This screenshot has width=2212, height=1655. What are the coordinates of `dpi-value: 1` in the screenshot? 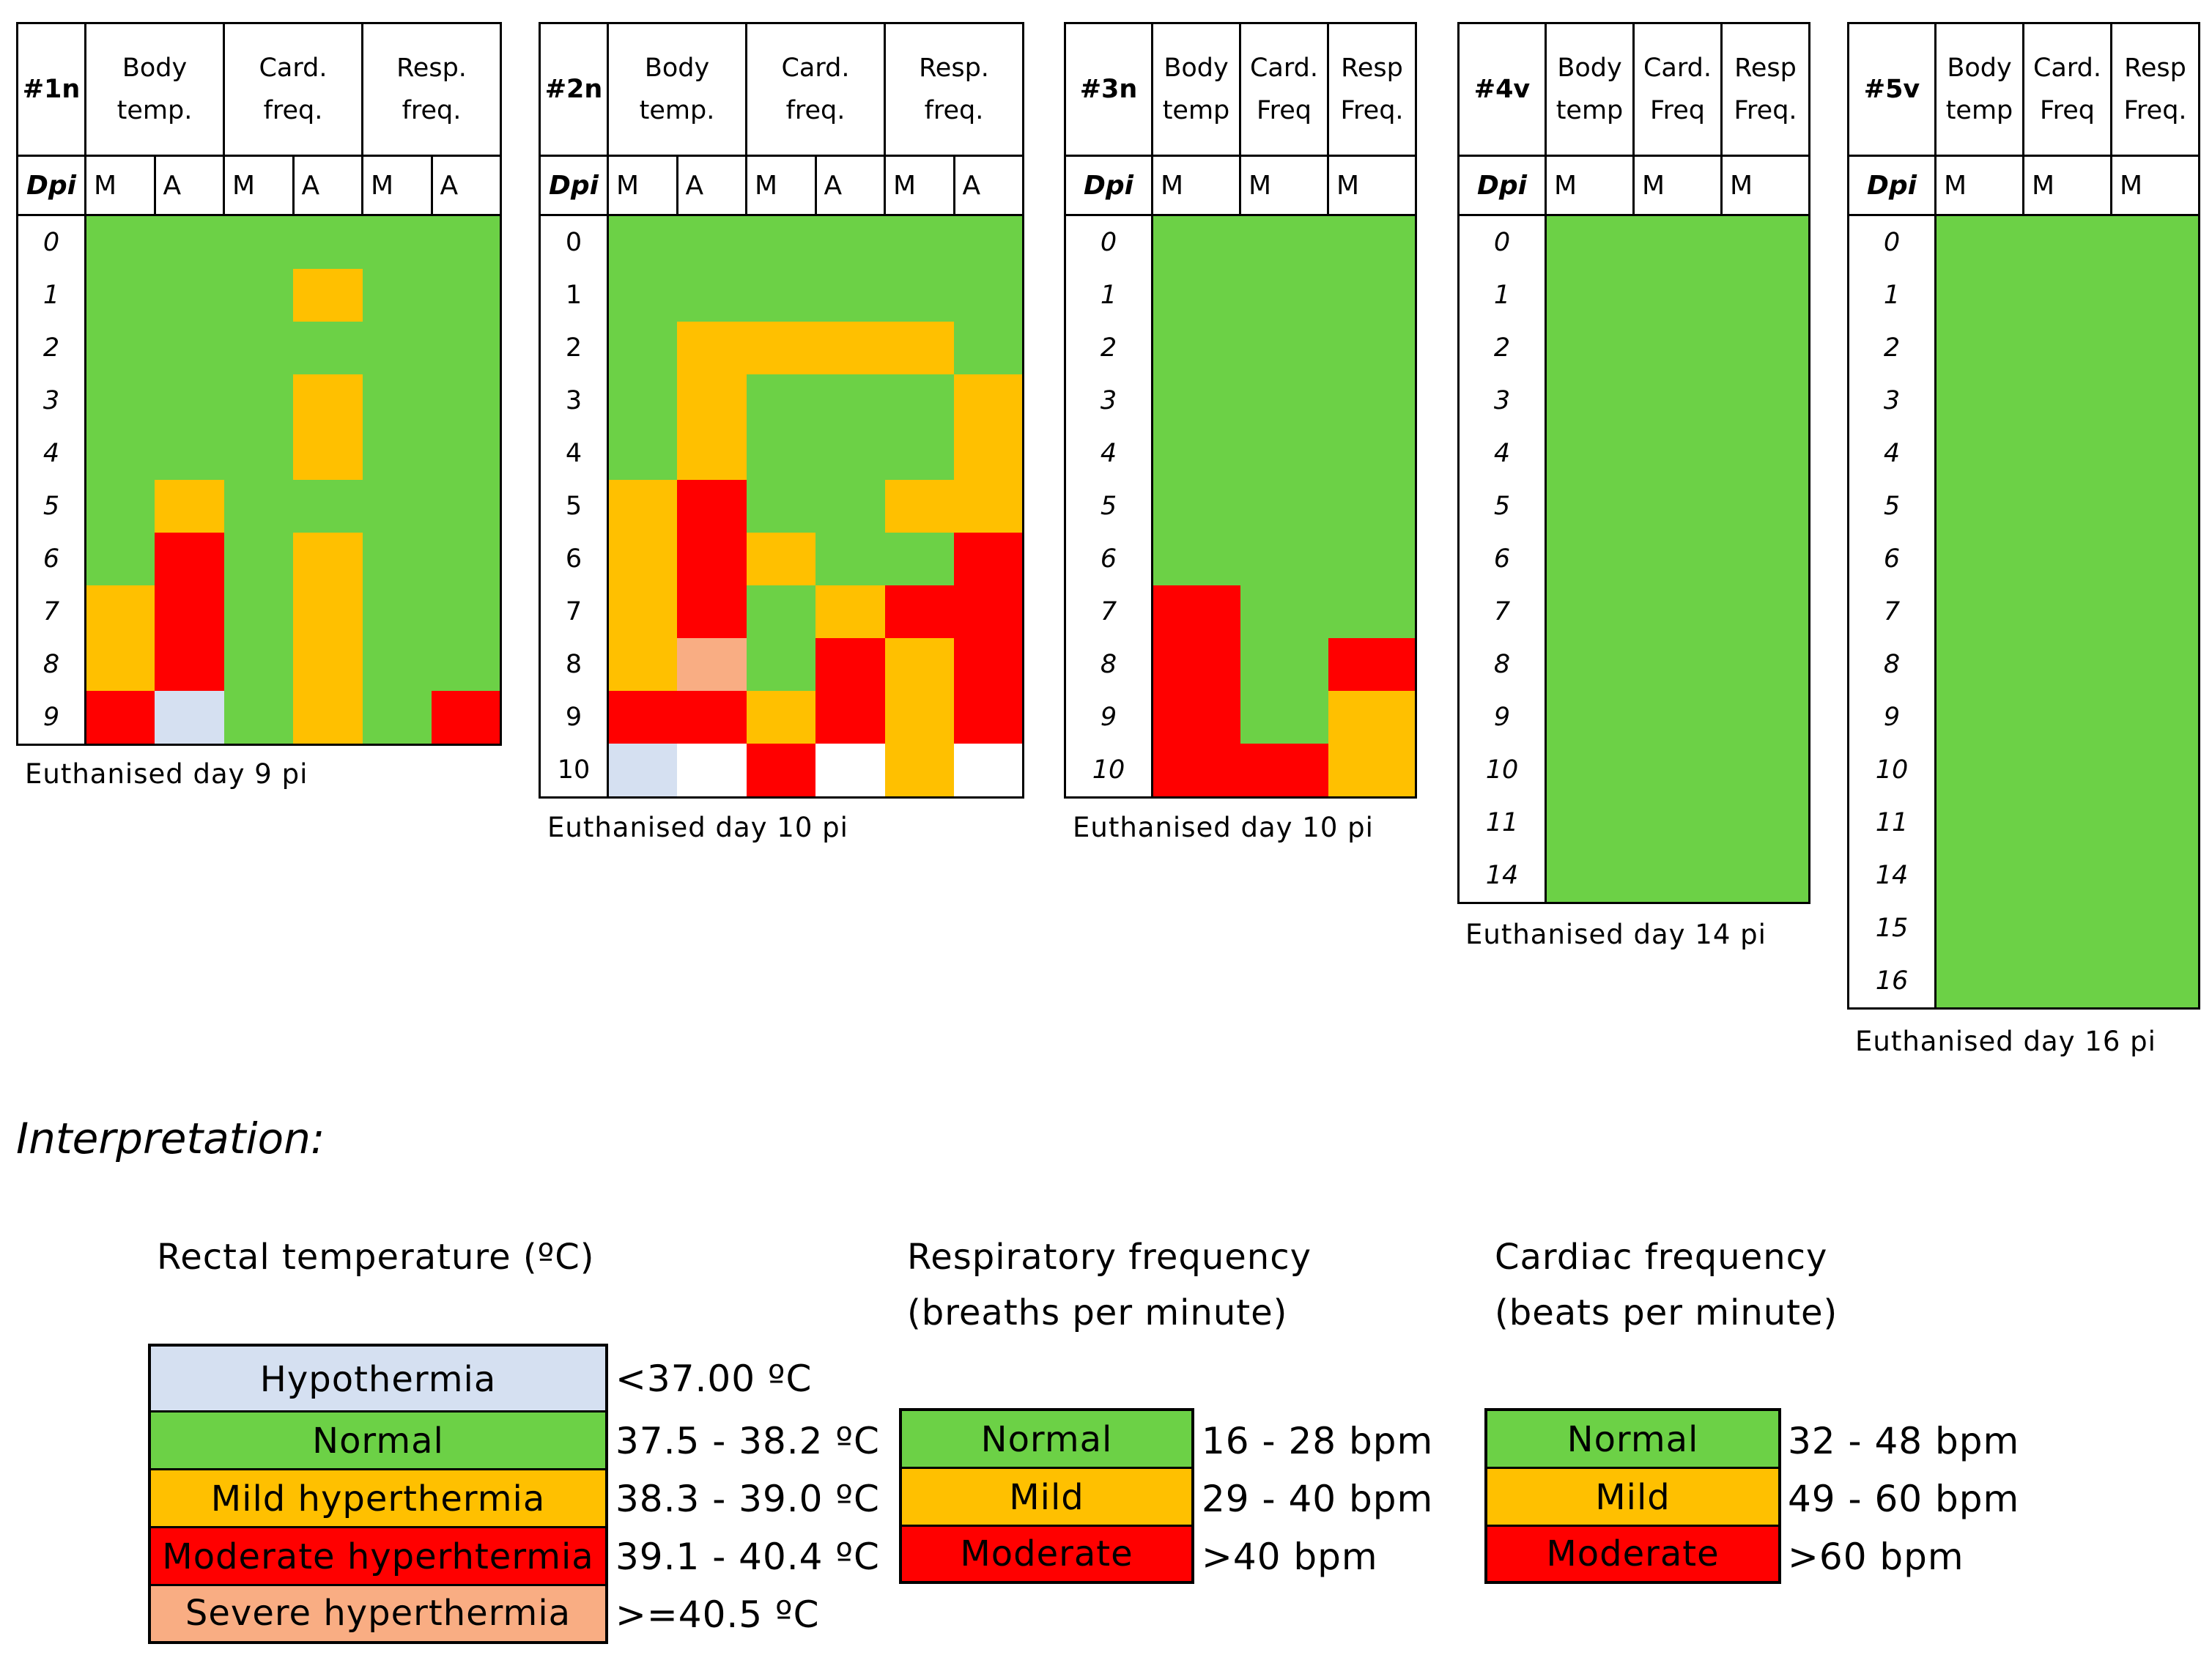 It's located at (51, 295).